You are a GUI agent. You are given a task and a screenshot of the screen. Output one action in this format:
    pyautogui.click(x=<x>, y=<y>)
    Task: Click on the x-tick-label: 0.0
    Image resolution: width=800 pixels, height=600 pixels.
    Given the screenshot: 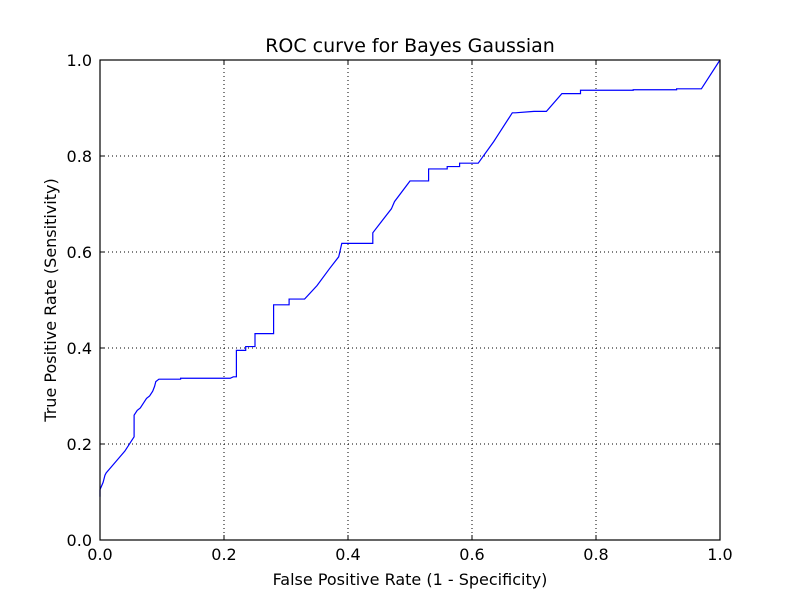 What is the action you would take?
    pyautogui.click(x=99, y=554)
    